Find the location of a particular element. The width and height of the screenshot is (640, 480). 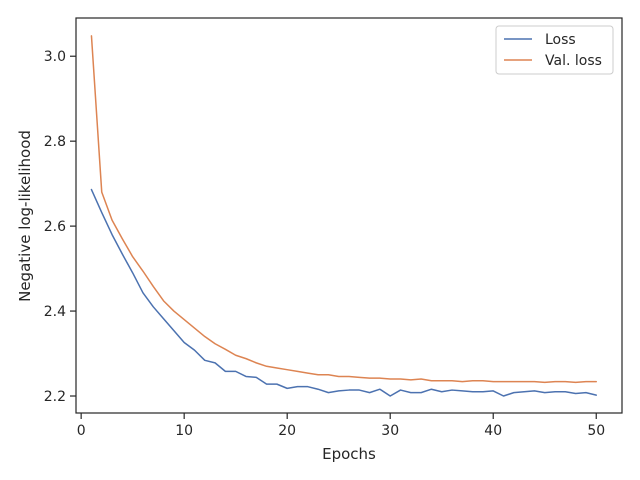

y-axis-title: Negative log-likelihood is located at coordinates (25, 216).